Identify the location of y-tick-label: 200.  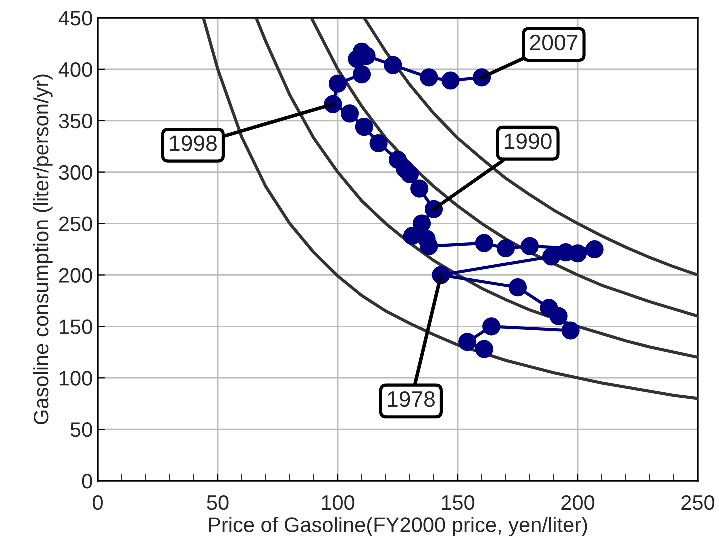
(75, 275).